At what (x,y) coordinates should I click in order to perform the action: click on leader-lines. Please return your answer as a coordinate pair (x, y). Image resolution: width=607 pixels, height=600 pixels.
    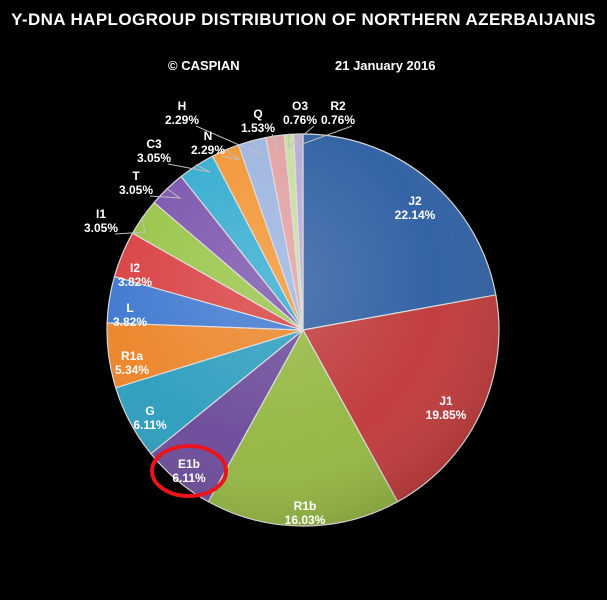
    Looking at the image, I should click on (233, 180).